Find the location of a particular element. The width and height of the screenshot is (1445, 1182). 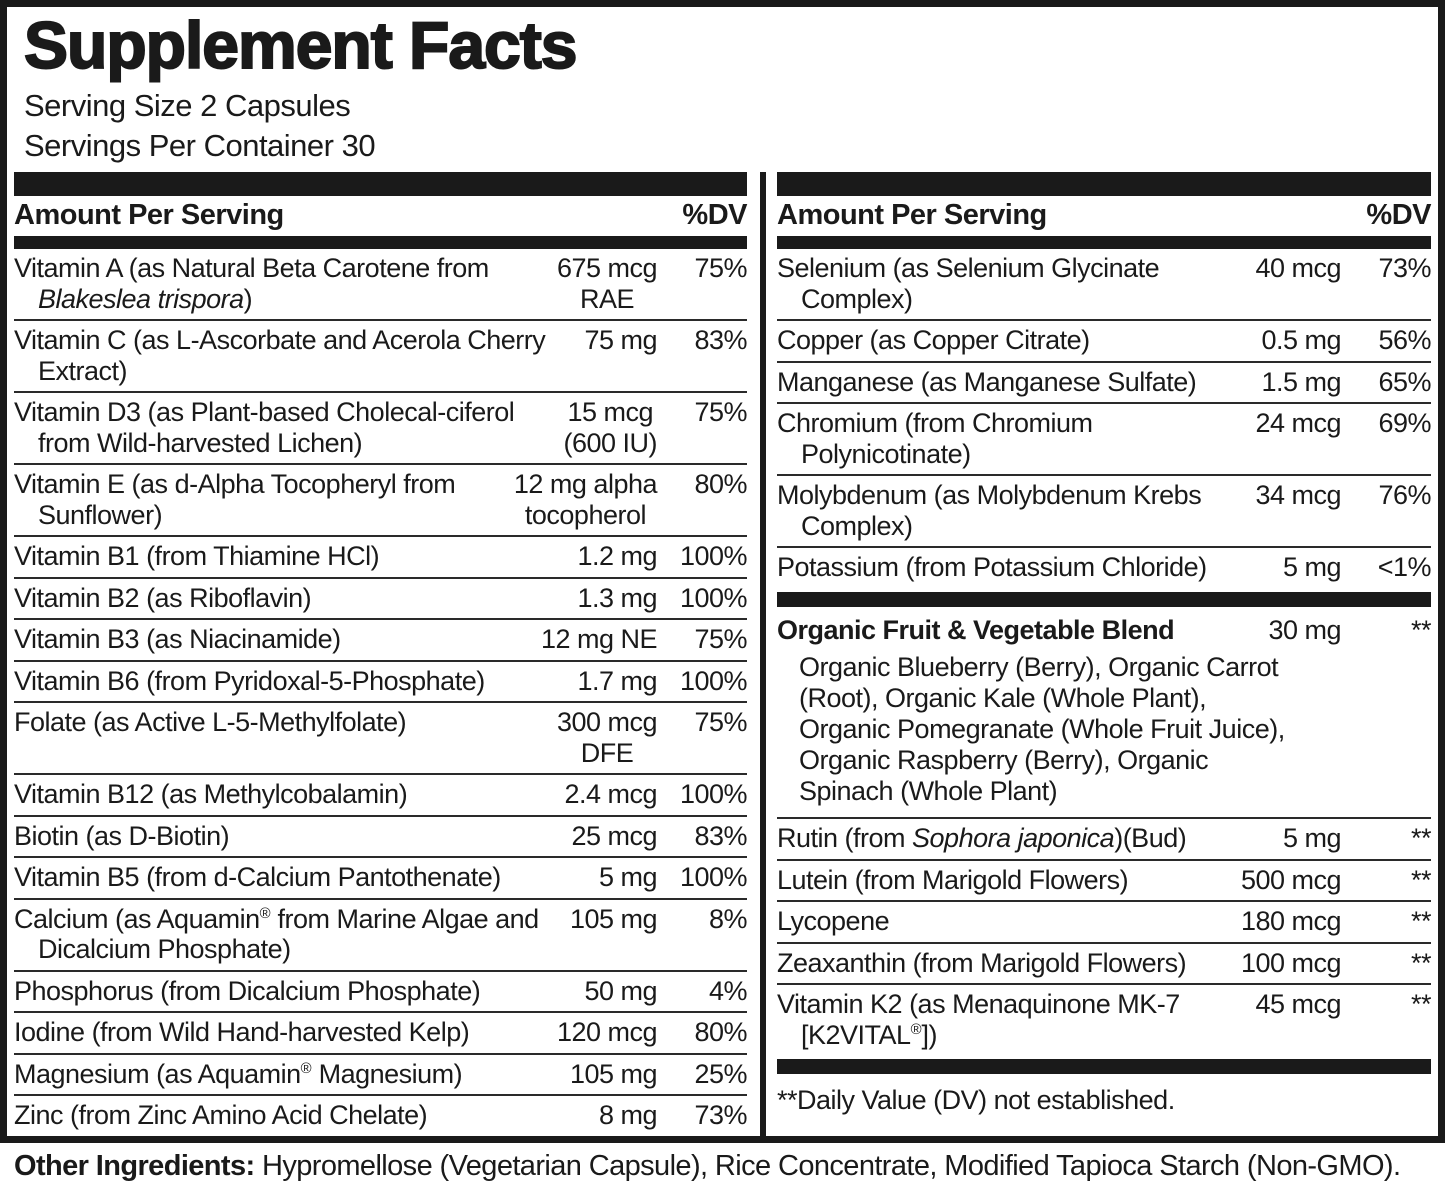

nutrient-name: Potassium (from Potassium Chloride) is located at coordinates (992, 567).